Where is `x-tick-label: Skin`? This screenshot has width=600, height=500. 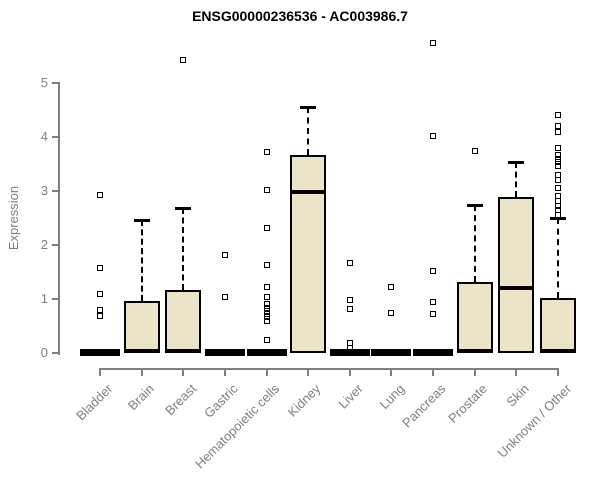 x-tick-label: Skin is located at coordinates (518, 395).